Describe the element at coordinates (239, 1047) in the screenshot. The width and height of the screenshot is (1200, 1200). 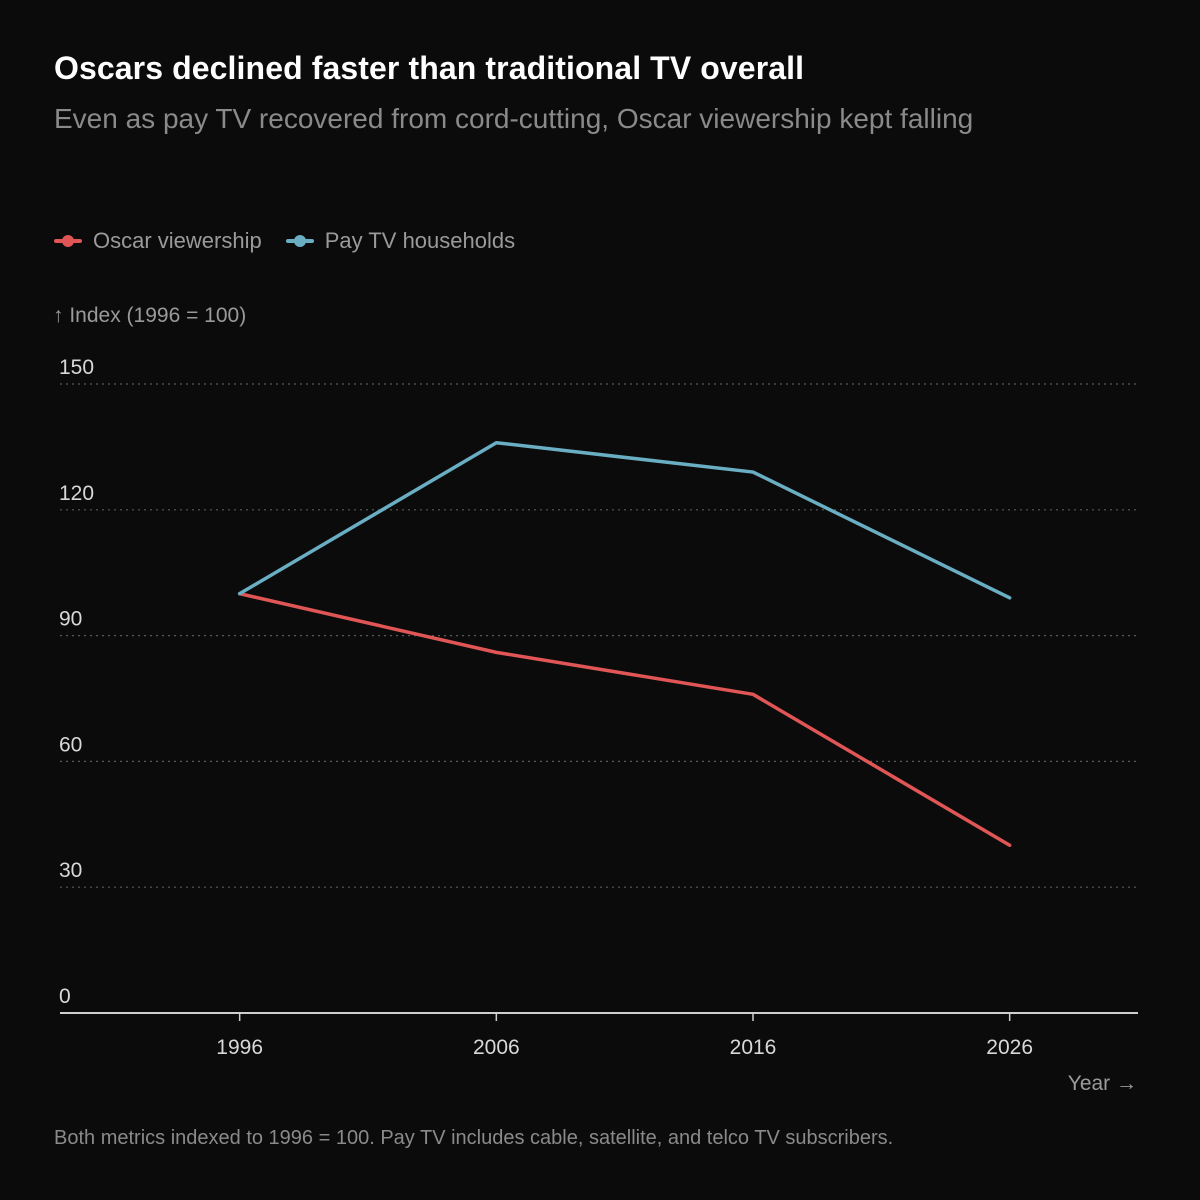
I see `x-tick-label-1996: 1996` at that location.